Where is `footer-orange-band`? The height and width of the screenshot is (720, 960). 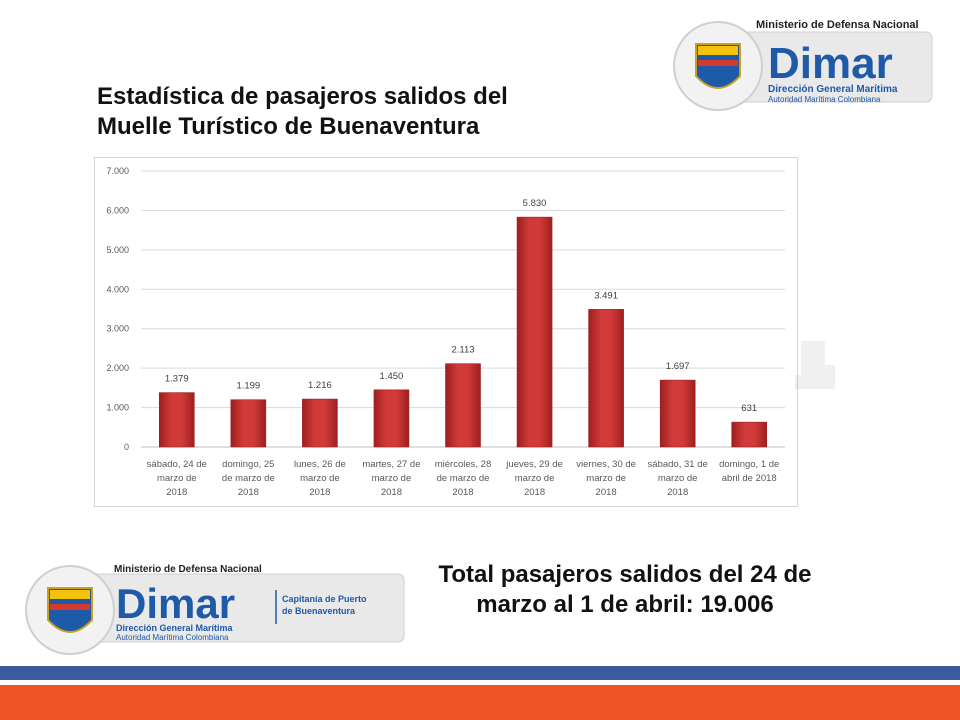 footer-orange-band is located at coordinates (480, 702).